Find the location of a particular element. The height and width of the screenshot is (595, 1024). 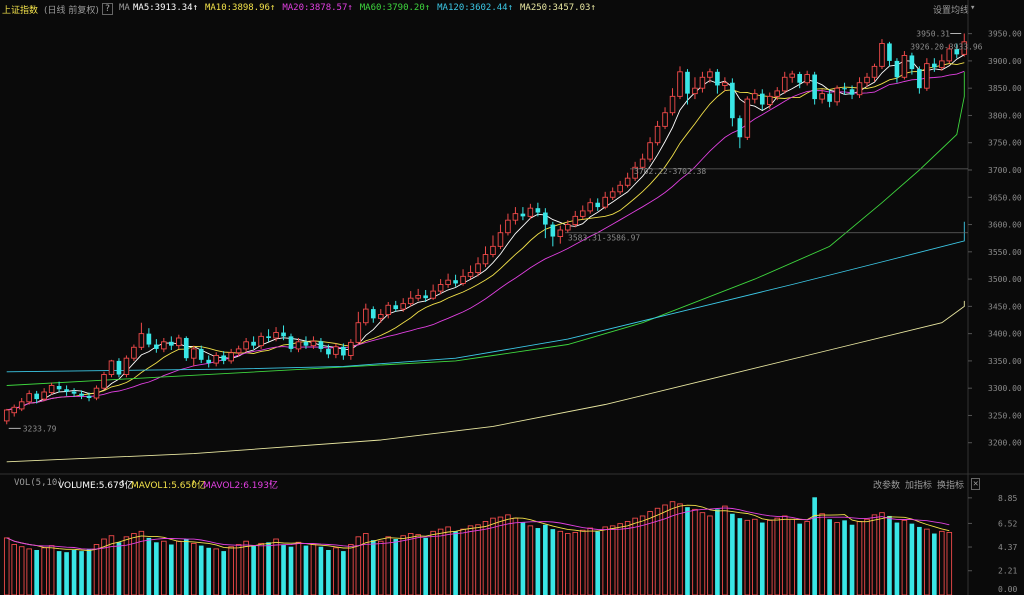

switch-indicator-button: 换指标 is located at coordinates (951, 486).